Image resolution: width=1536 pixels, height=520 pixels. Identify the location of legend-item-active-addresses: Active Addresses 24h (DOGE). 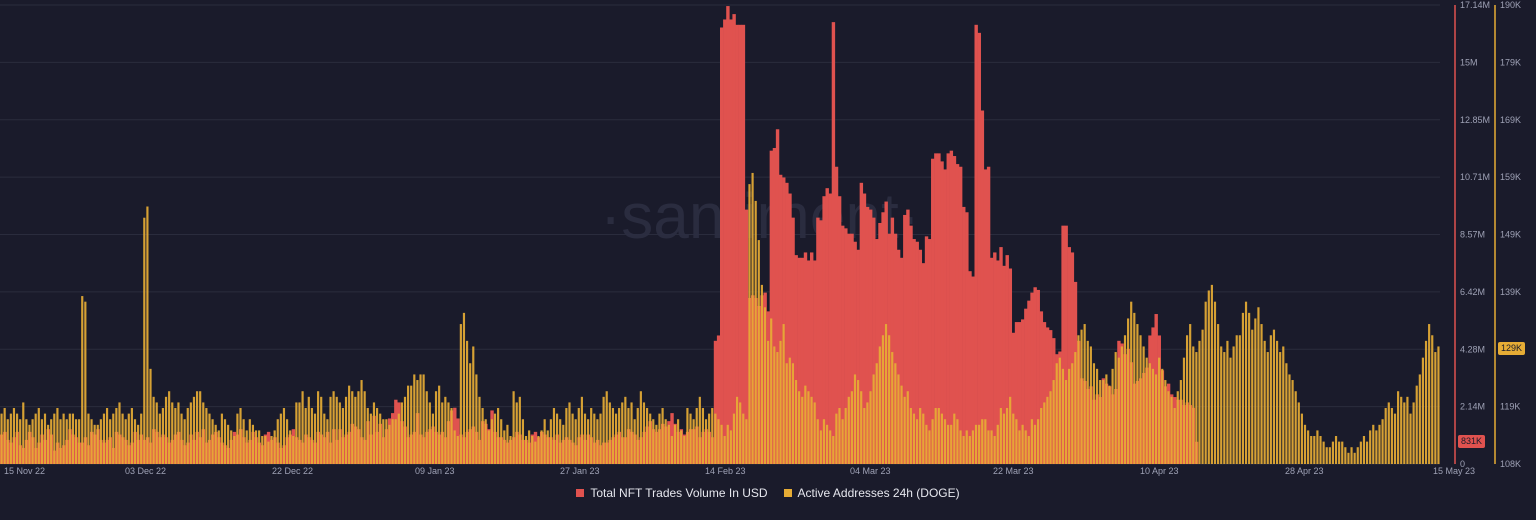
(871, 493).